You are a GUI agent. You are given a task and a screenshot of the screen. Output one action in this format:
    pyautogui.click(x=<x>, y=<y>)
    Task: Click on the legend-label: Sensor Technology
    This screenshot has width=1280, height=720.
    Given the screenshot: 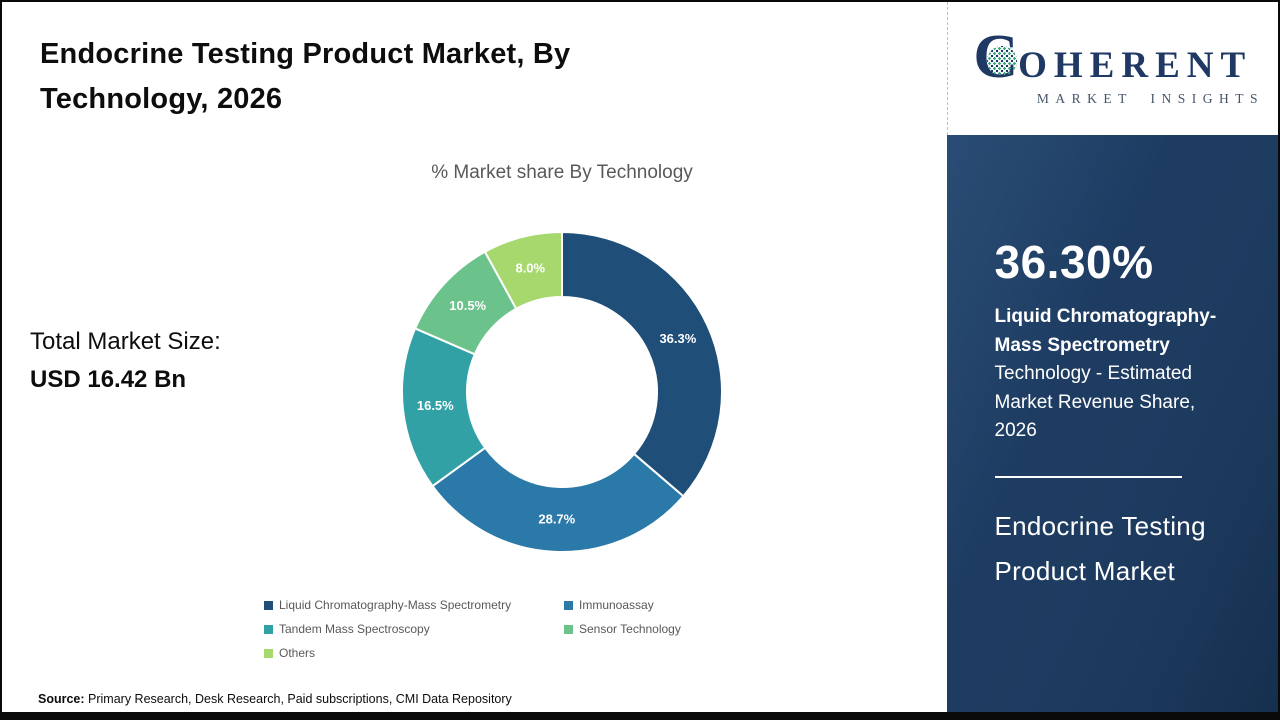 What is the action you would take?
    pyautogui.click(x=630, y=629)
    